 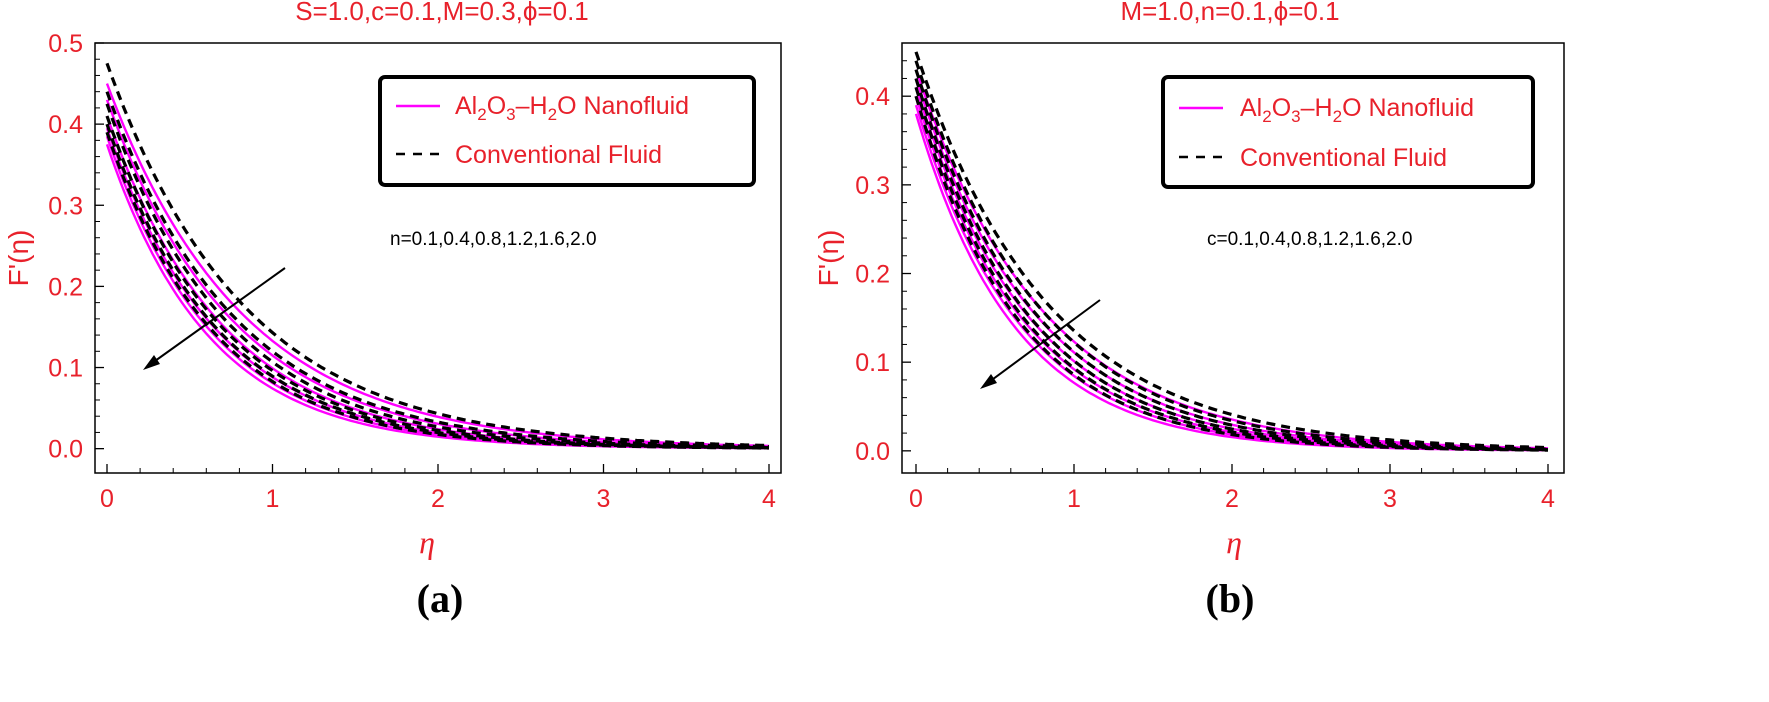 I want to click on chart-b-ylabel: F'(η), so click(x=828, y=258).